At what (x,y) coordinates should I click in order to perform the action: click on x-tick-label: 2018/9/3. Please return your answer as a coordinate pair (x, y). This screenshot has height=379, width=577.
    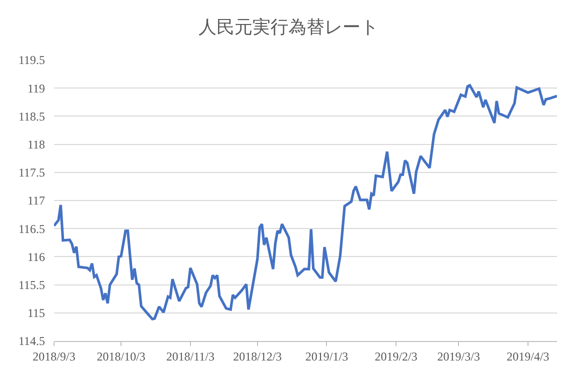
    Looking at the image, I should click on (54, 356).